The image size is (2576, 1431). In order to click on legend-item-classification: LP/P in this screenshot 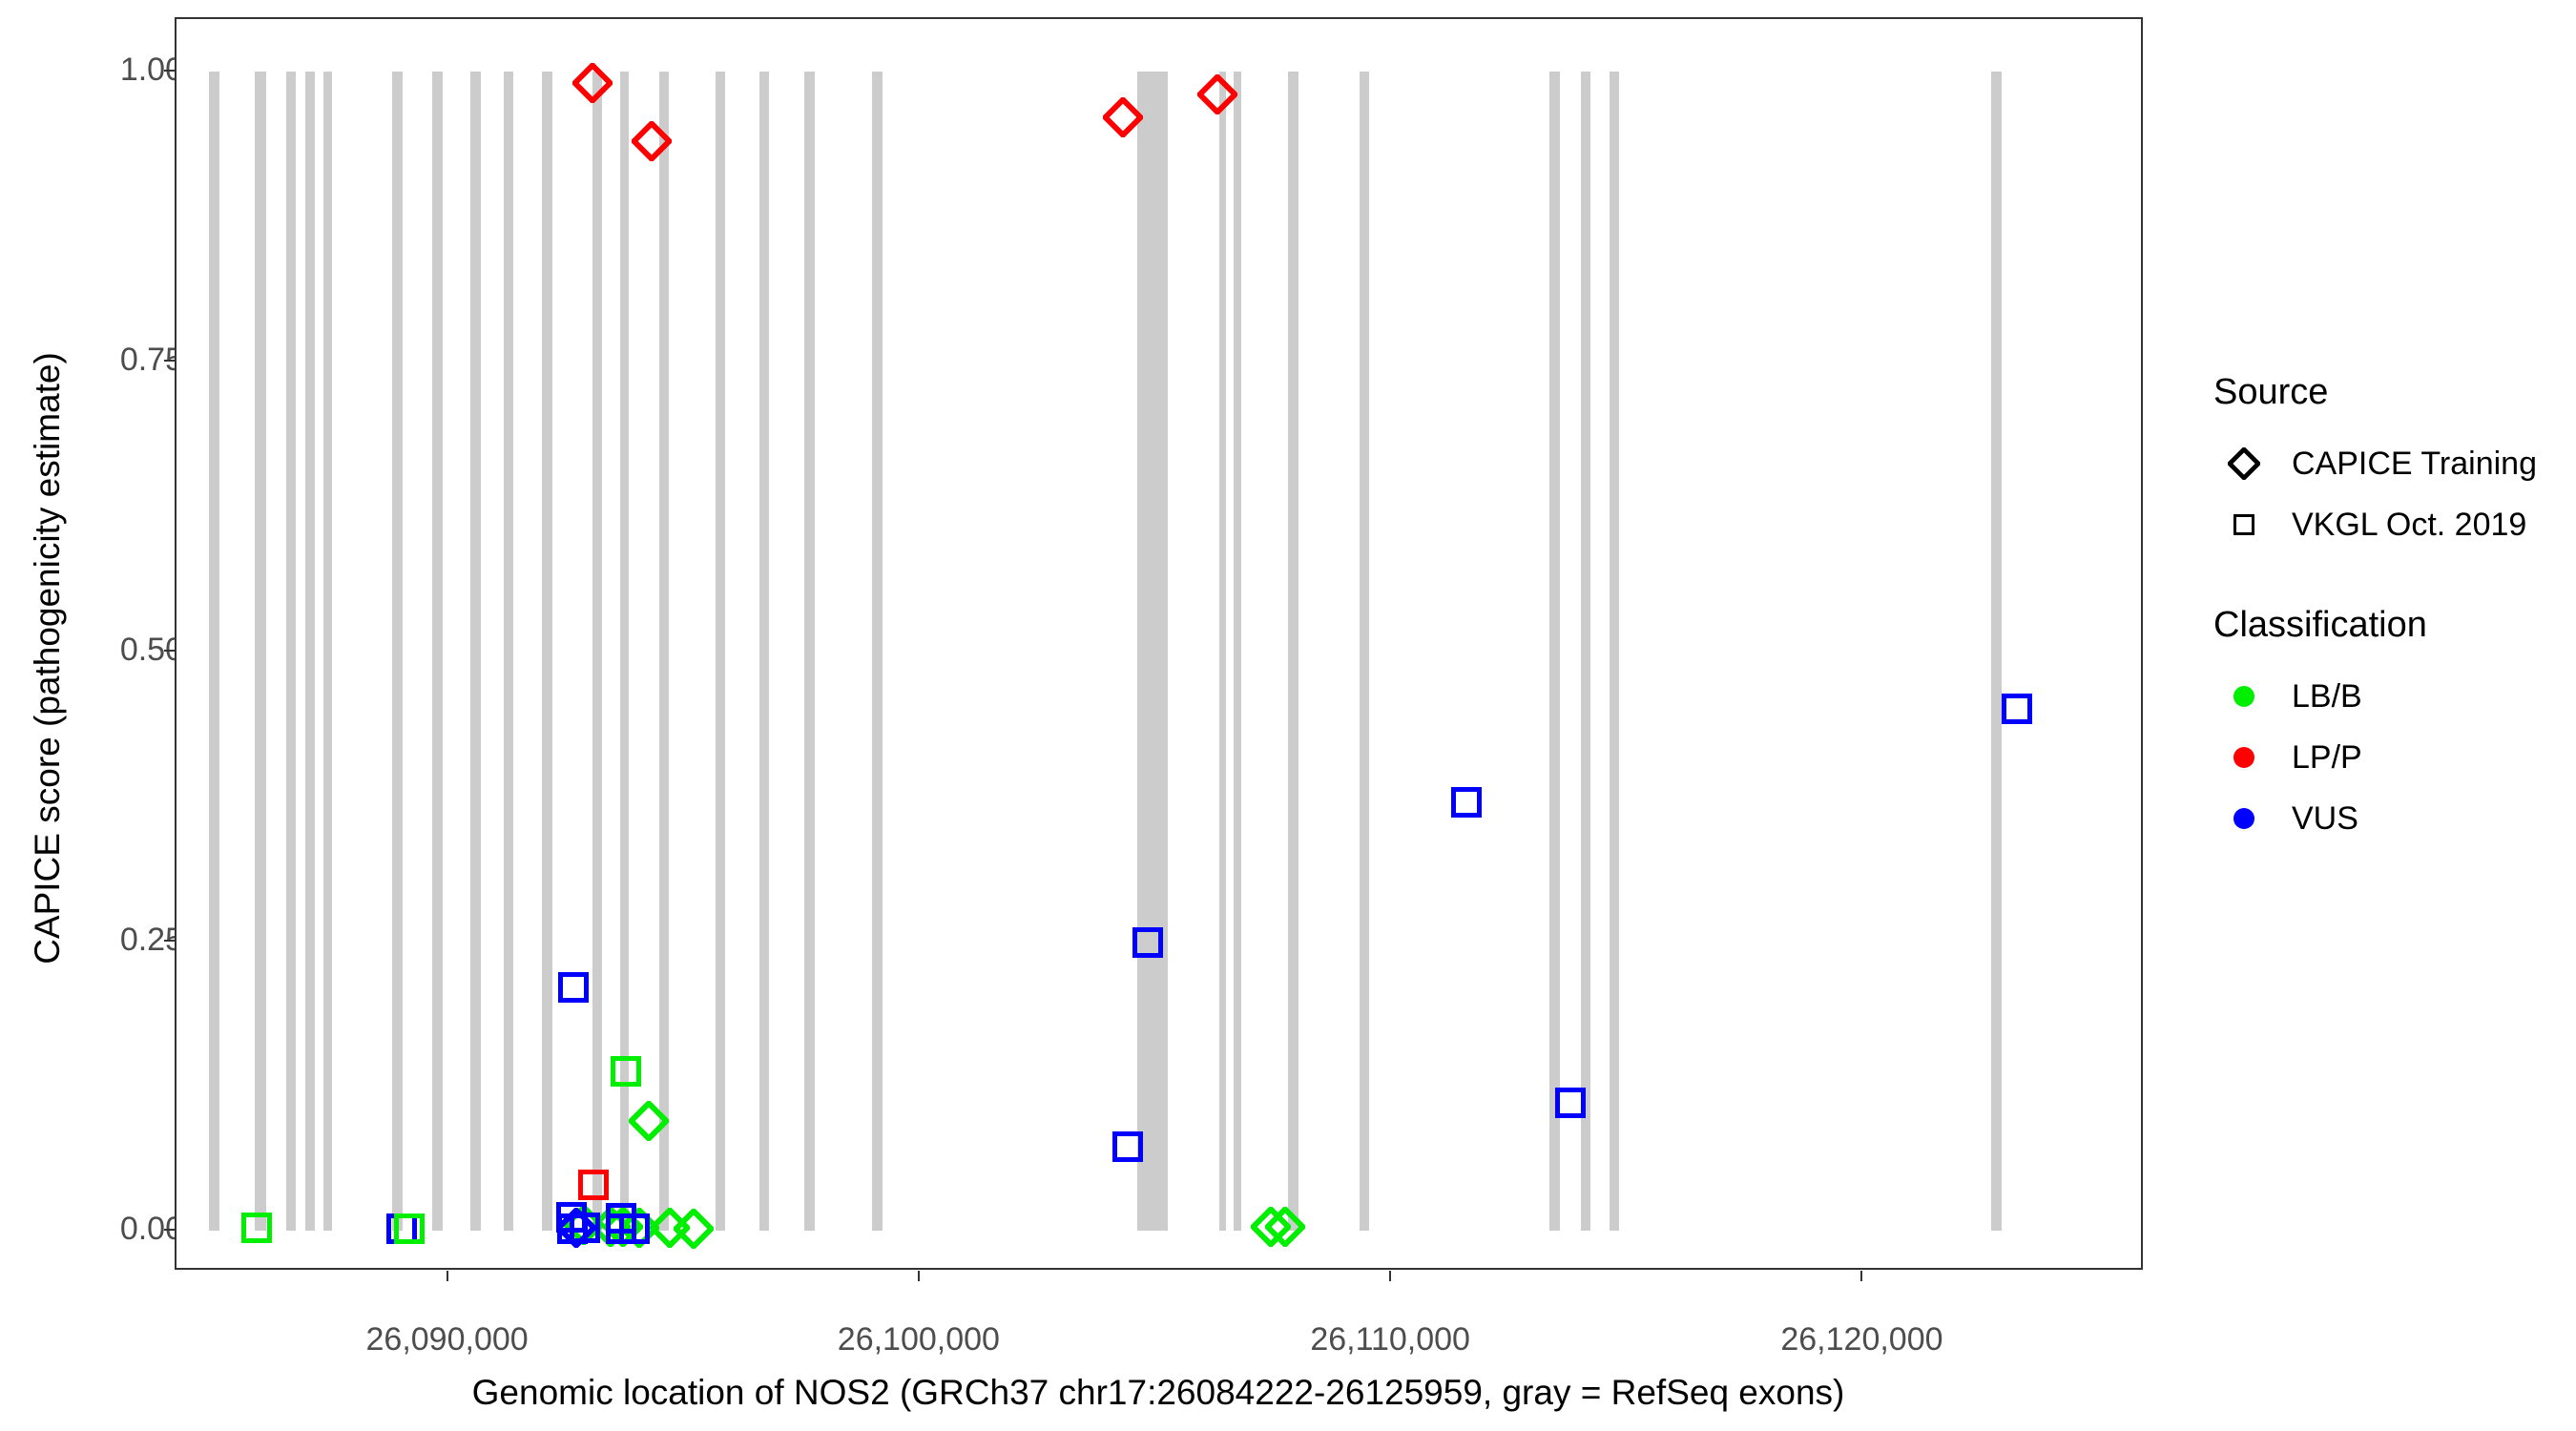, I will do `click(2389, 757)`.